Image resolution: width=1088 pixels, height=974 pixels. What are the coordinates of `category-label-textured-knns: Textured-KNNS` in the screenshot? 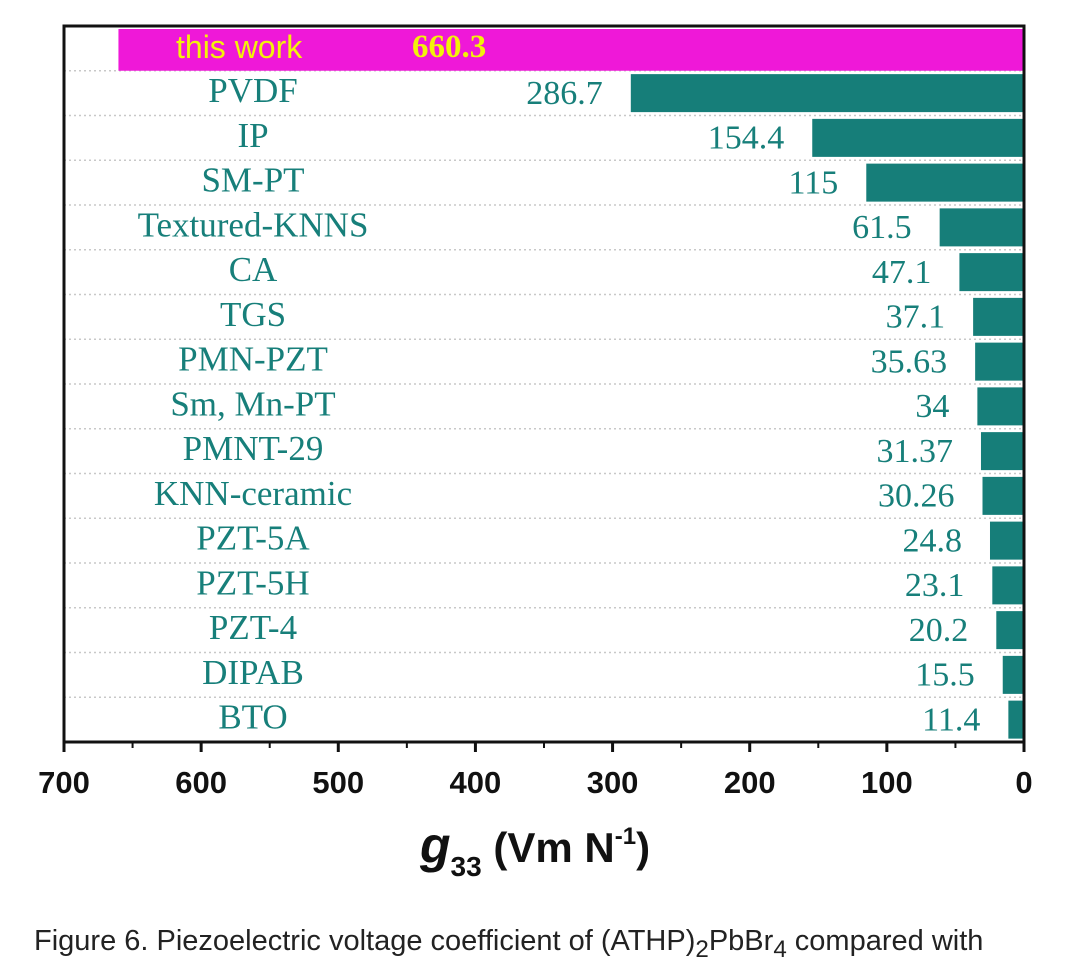 It's located at (253, 224).